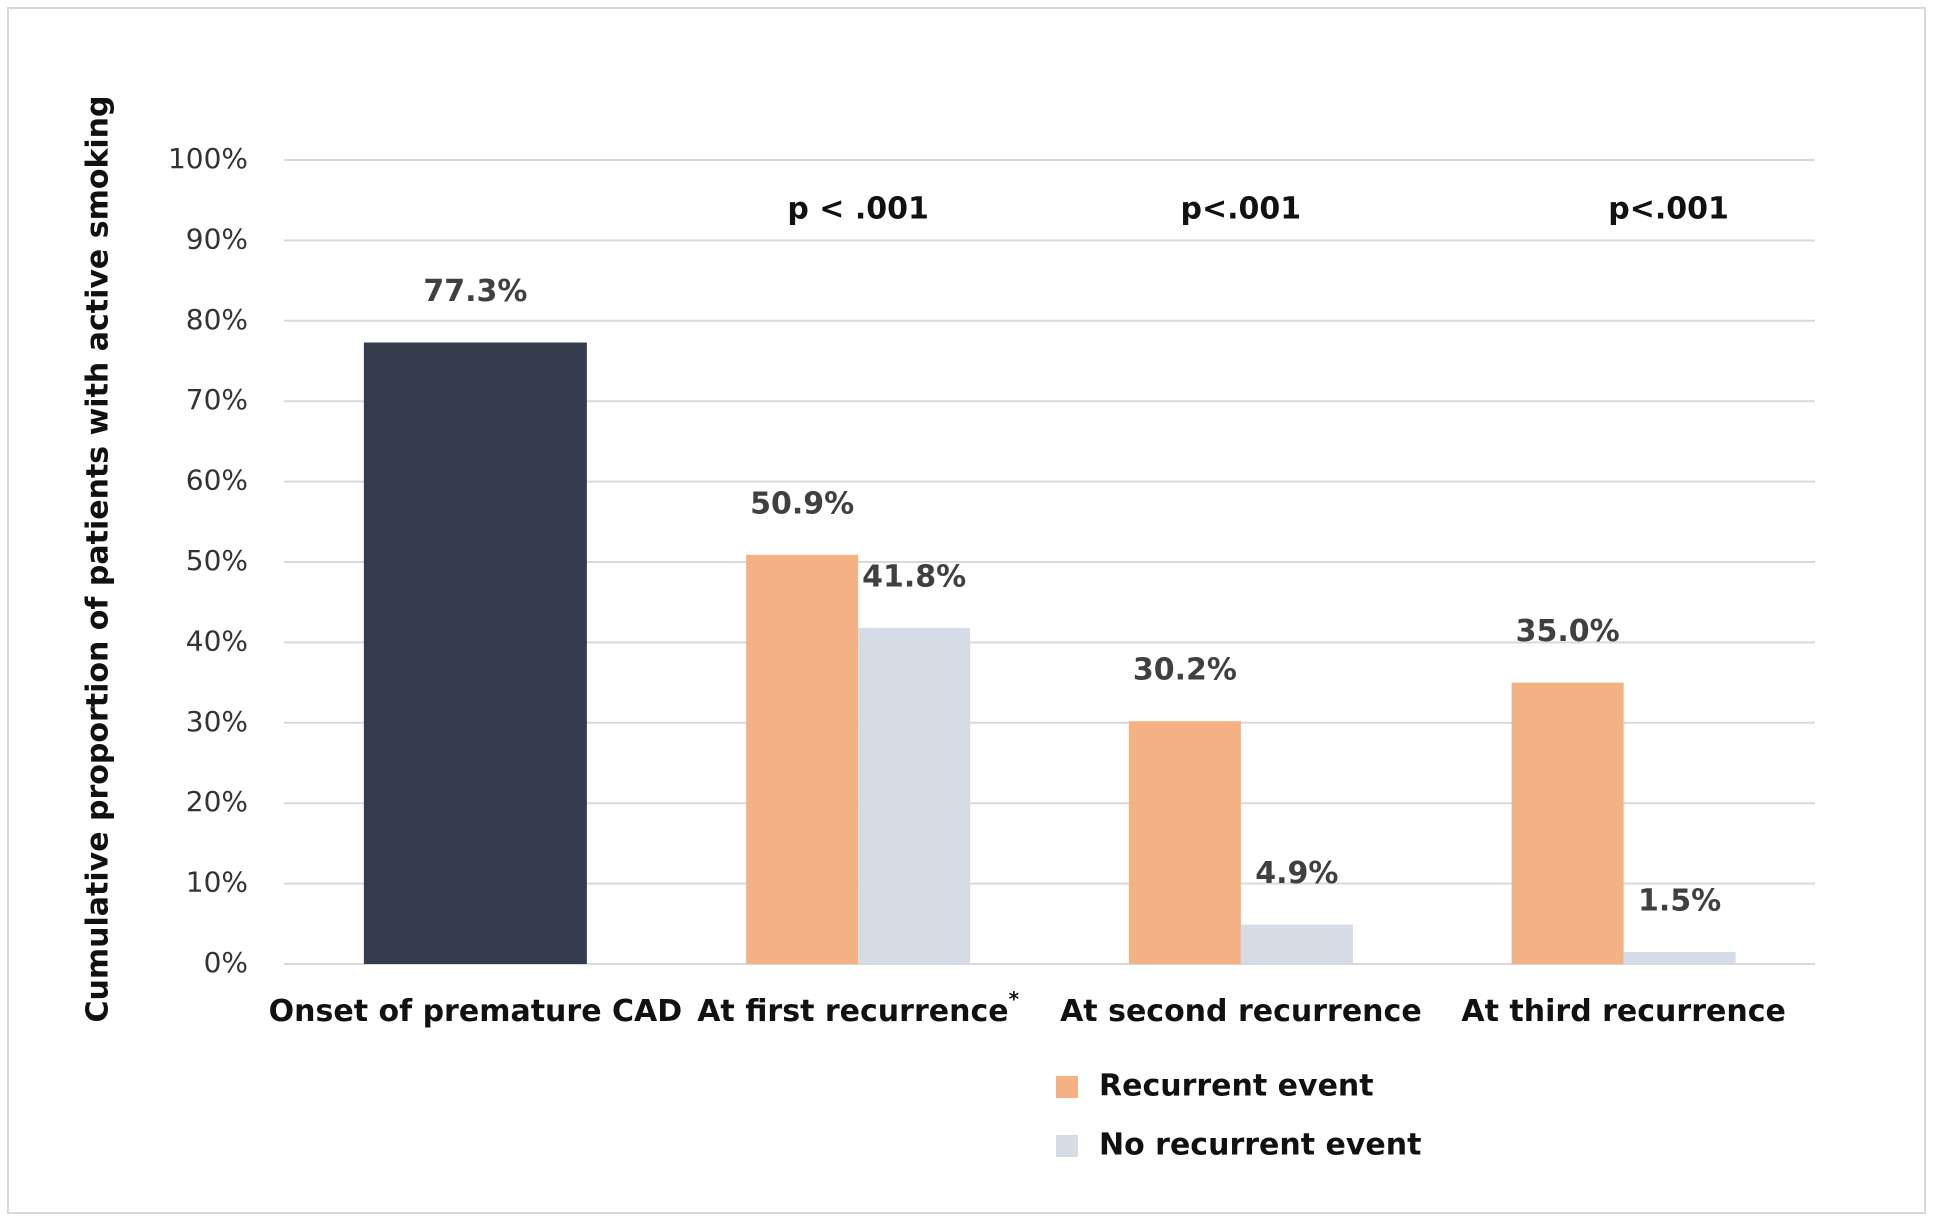  I want to click on category-name: Onset of premature CAD, so click(476, 1011).